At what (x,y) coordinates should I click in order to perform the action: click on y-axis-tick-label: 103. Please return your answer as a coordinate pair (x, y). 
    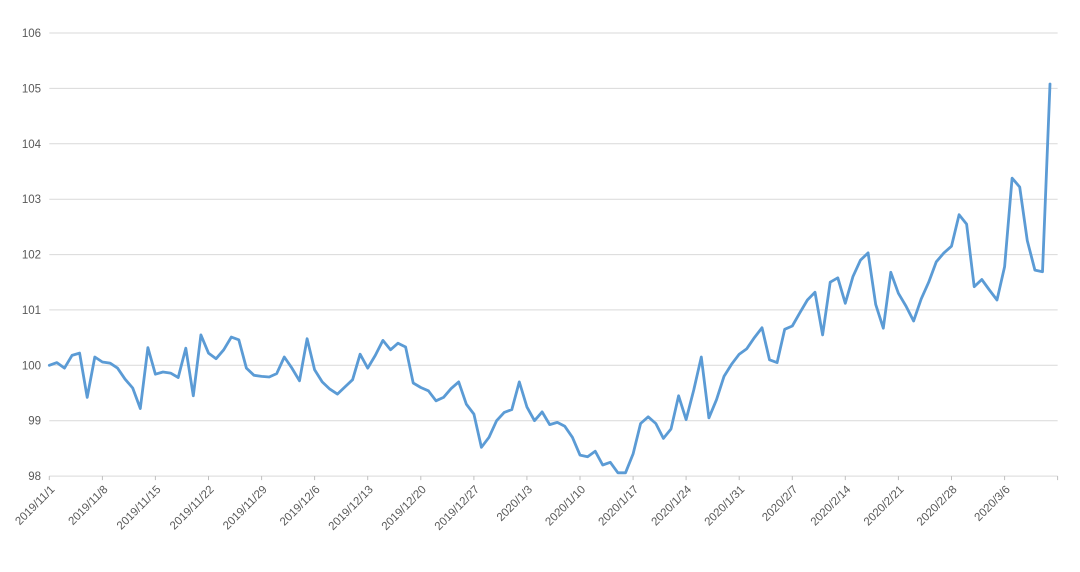
    Looking at the image, I should click on (31, 200).